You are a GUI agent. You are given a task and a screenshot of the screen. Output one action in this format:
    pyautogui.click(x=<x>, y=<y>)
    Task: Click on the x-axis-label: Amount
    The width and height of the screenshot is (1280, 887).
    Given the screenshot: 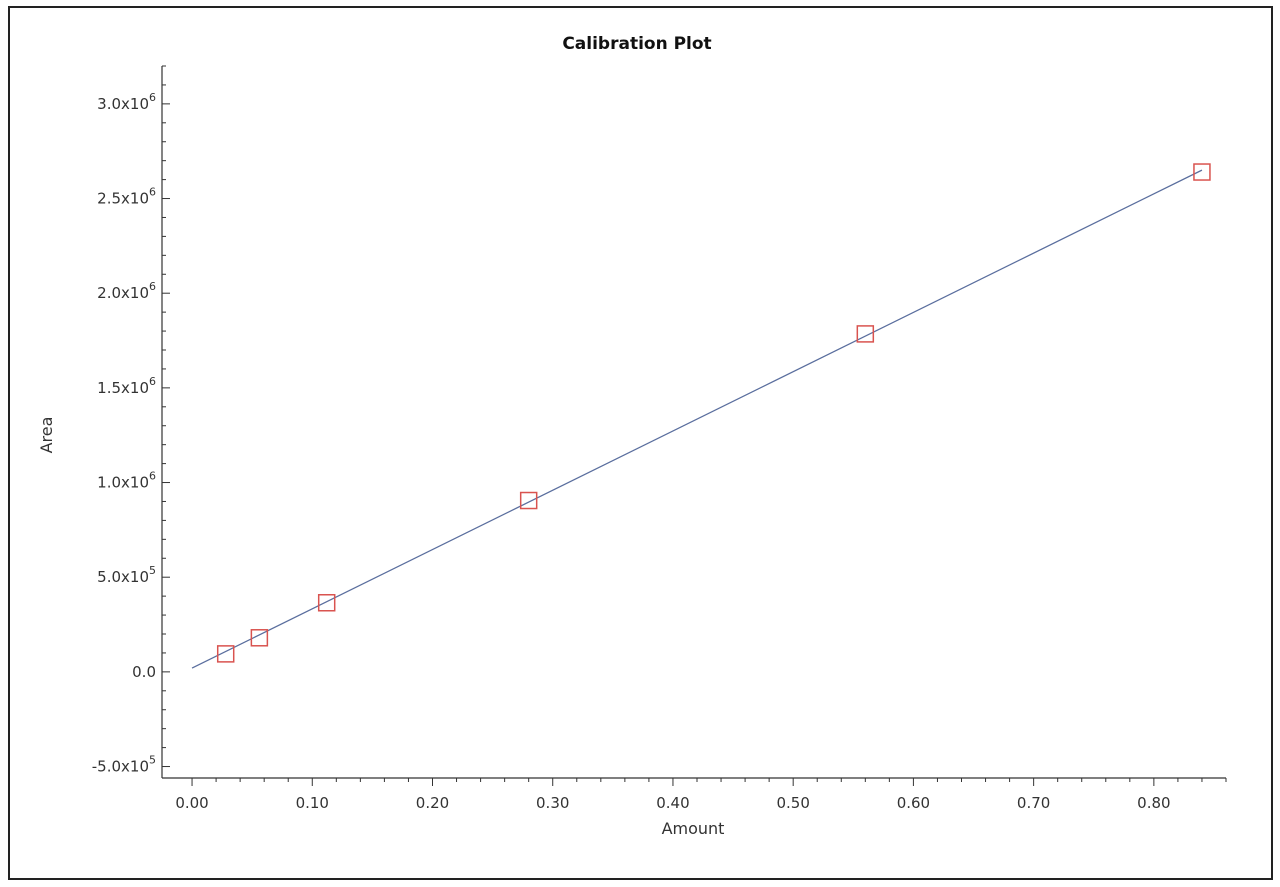 What is the action you would take?
    pyautogui.click(x=693, y=828)
    